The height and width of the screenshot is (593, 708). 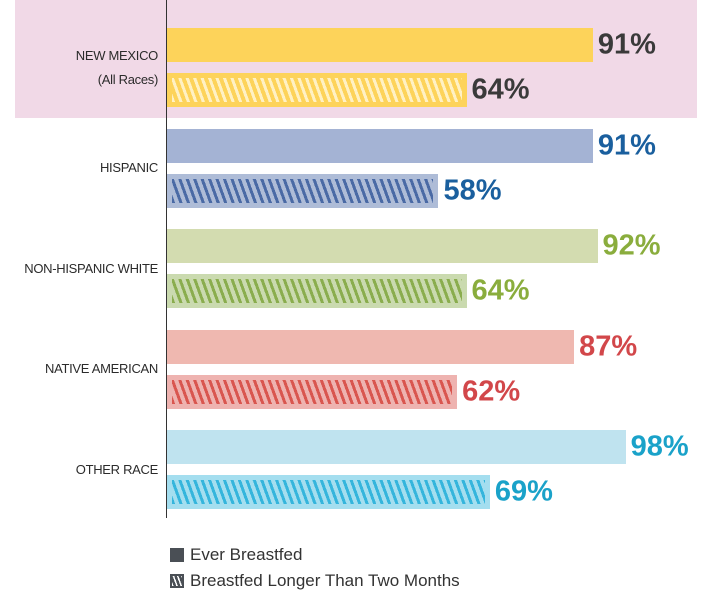 What do you see at coordinates (631, 245) in the screenshot?
I see `value-label: 92%` at bounding box center [631, 245].